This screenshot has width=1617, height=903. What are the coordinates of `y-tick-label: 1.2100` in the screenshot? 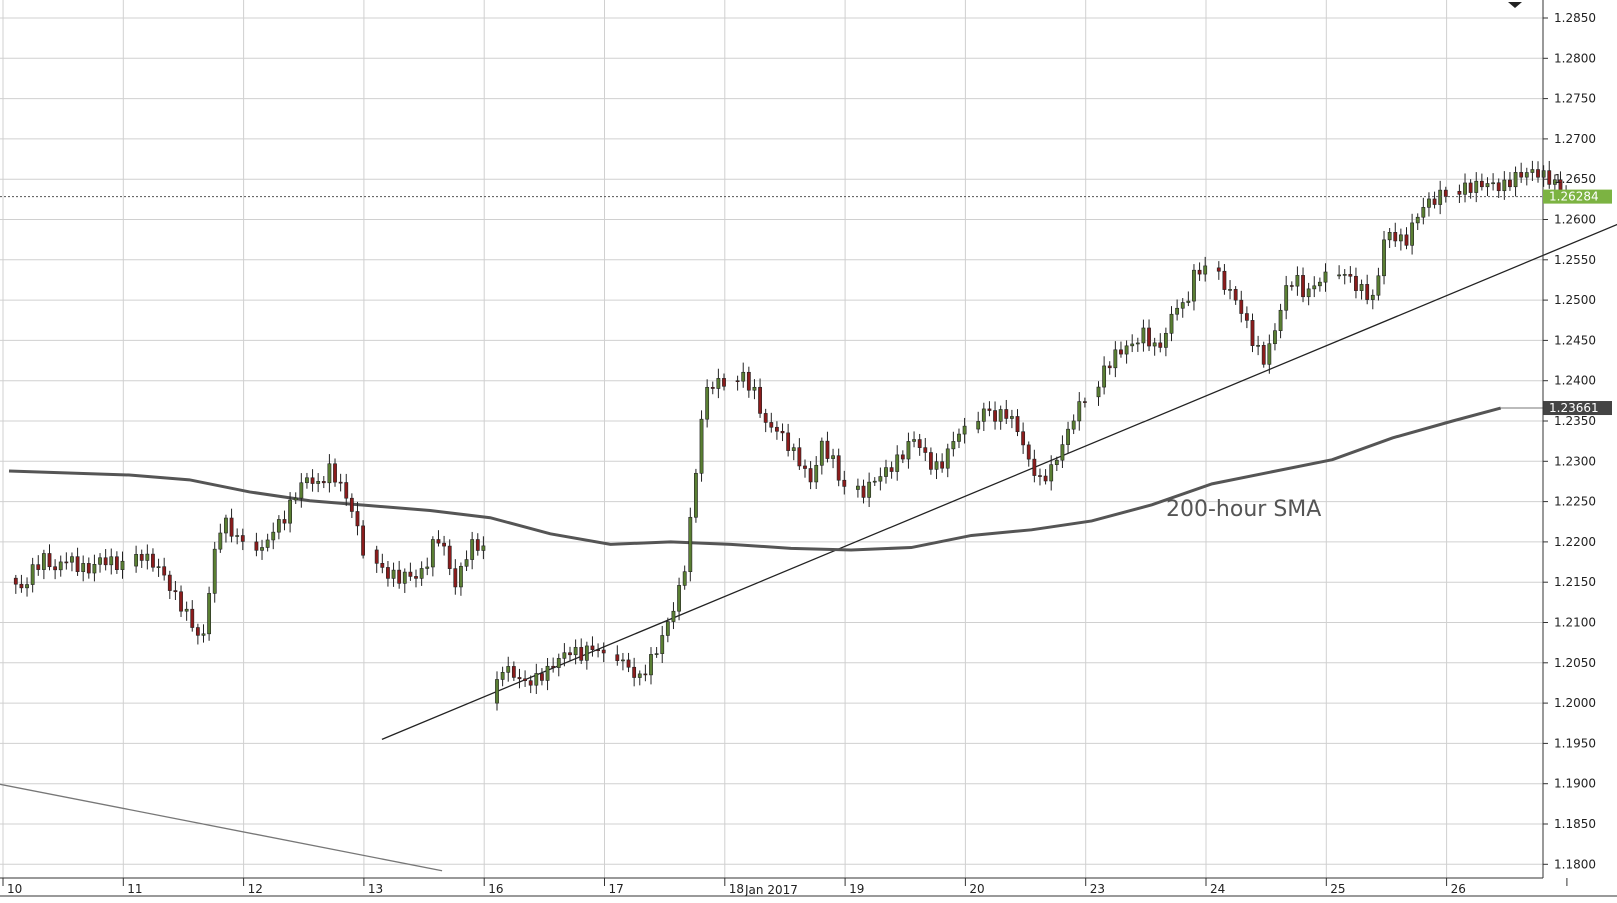 It's located at (1575, 623).